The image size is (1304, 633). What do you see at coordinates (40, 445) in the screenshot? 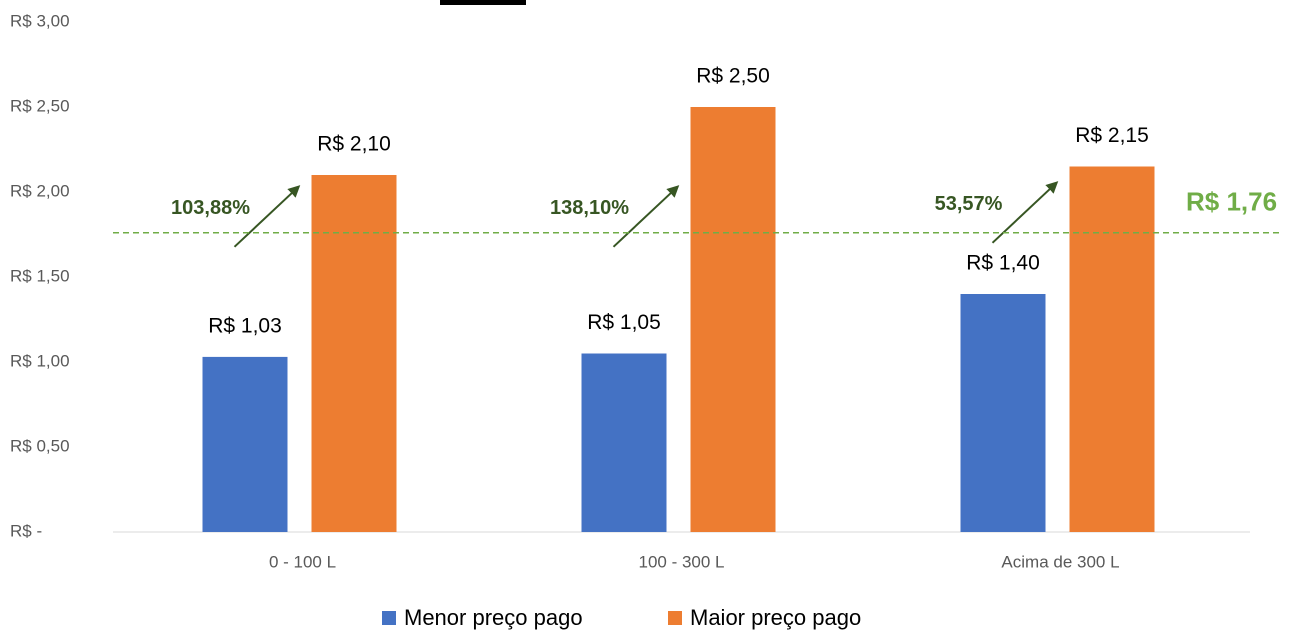
I see `y-tick-label: R$ 0,50` at bounding box center [40, 445].